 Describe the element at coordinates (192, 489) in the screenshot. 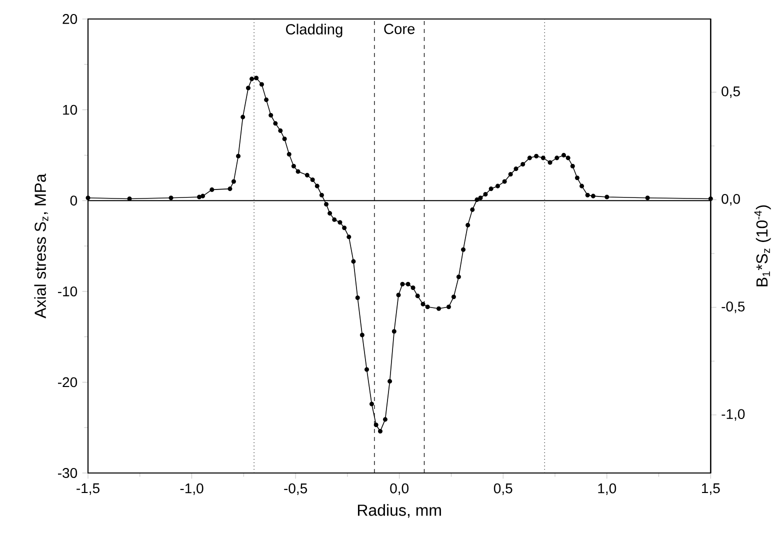

I see `x-tick-label: -1,0` at that location.